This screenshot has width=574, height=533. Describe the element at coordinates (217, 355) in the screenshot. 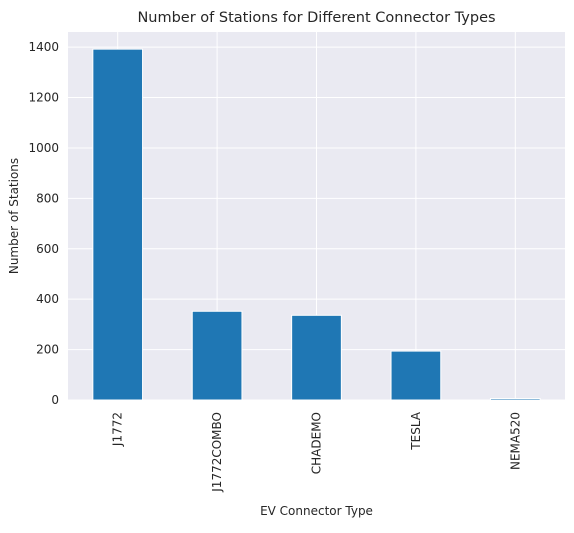

I see `bar-j1772combo` at that location.